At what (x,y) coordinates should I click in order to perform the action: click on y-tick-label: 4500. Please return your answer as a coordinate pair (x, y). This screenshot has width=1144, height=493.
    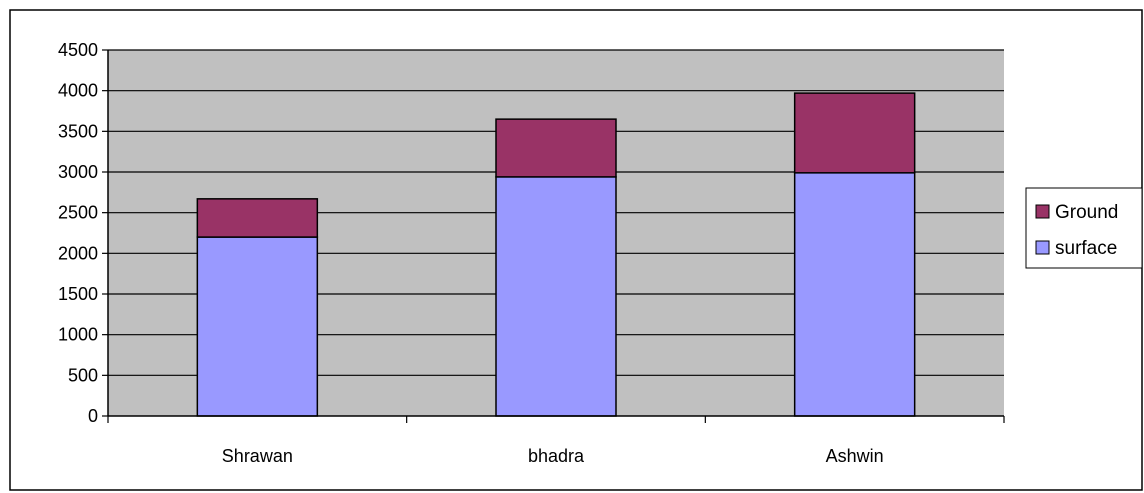
    Looking at the image, I should click on (78, 50).